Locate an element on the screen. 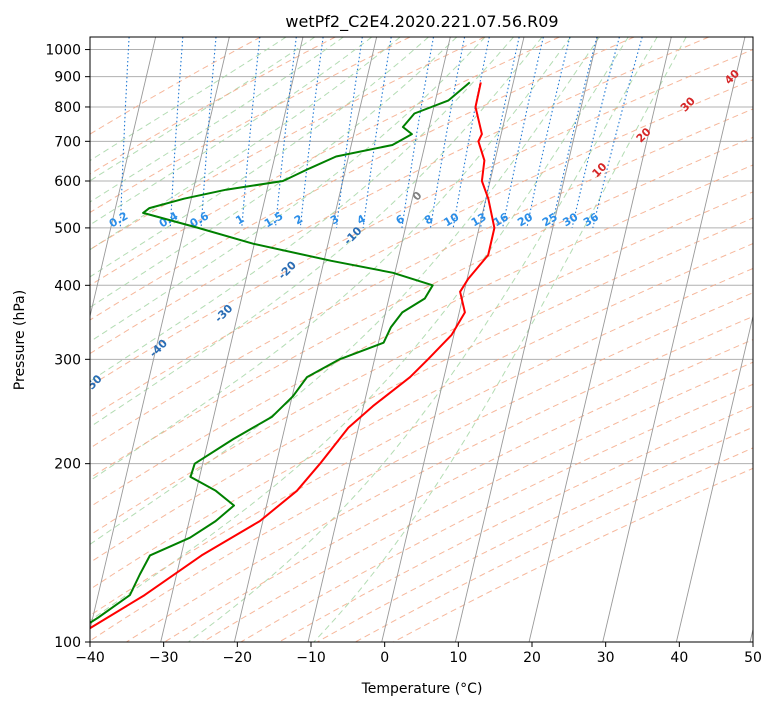  x-tick-label: −30 is located at coordinates (164, 658).